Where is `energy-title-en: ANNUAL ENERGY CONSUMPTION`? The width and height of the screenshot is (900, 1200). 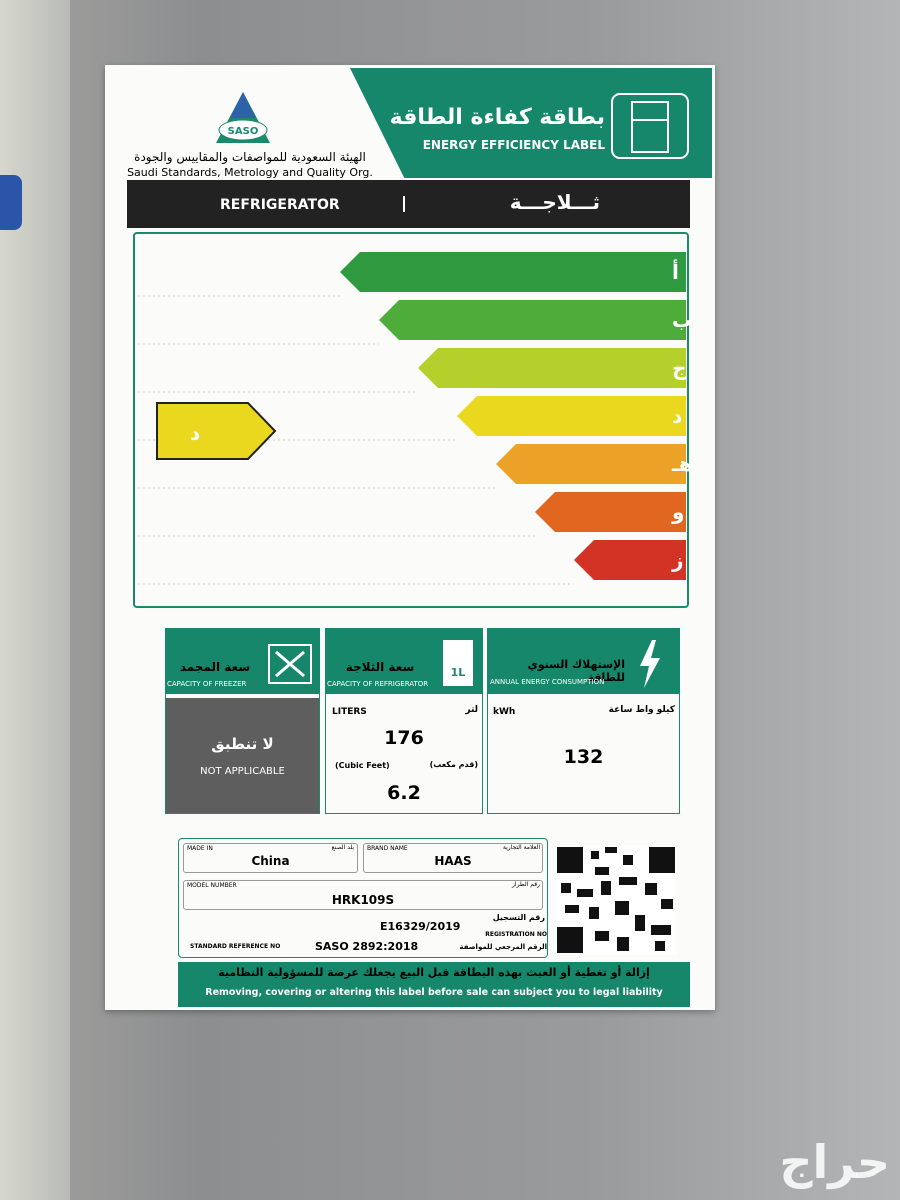 energy-title-en: ANNUAL ENERGY CONSUMPTION is located at coordinates (547, 682).